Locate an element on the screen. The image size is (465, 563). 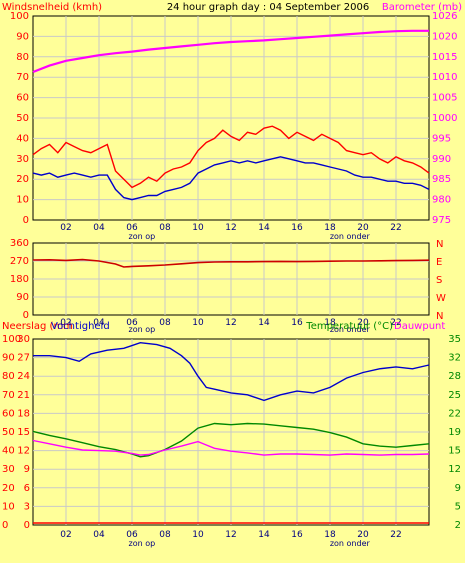
wind-direction-line is located at coordinates (231, 263).